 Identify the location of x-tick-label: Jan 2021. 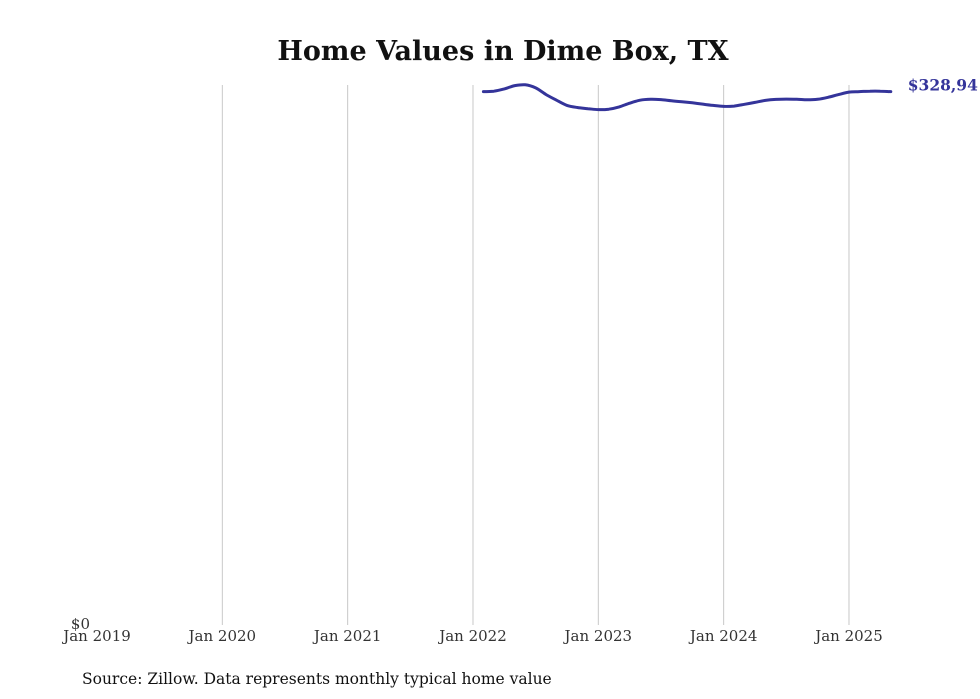
(347, 636).